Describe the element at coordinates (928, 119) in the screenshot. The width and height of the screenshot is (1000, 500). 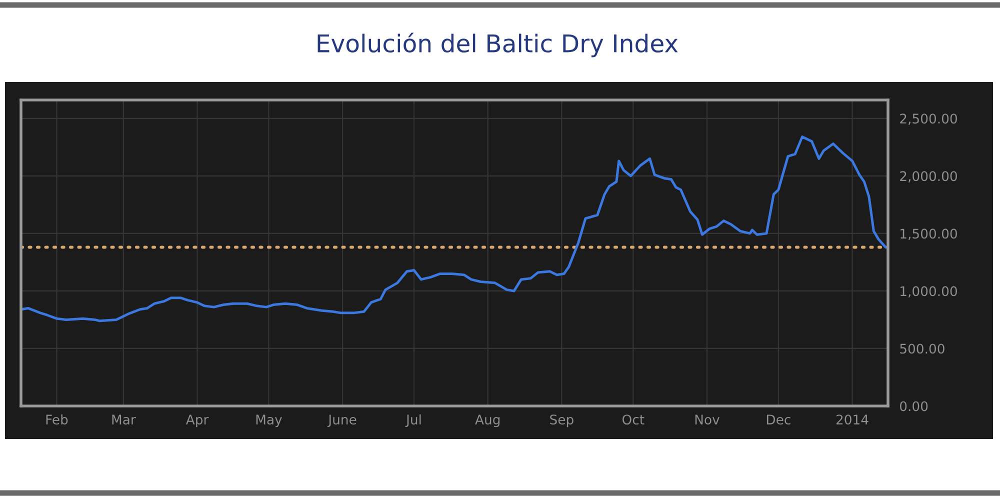
I see `y-tick-label: 2,500.00` at that location.